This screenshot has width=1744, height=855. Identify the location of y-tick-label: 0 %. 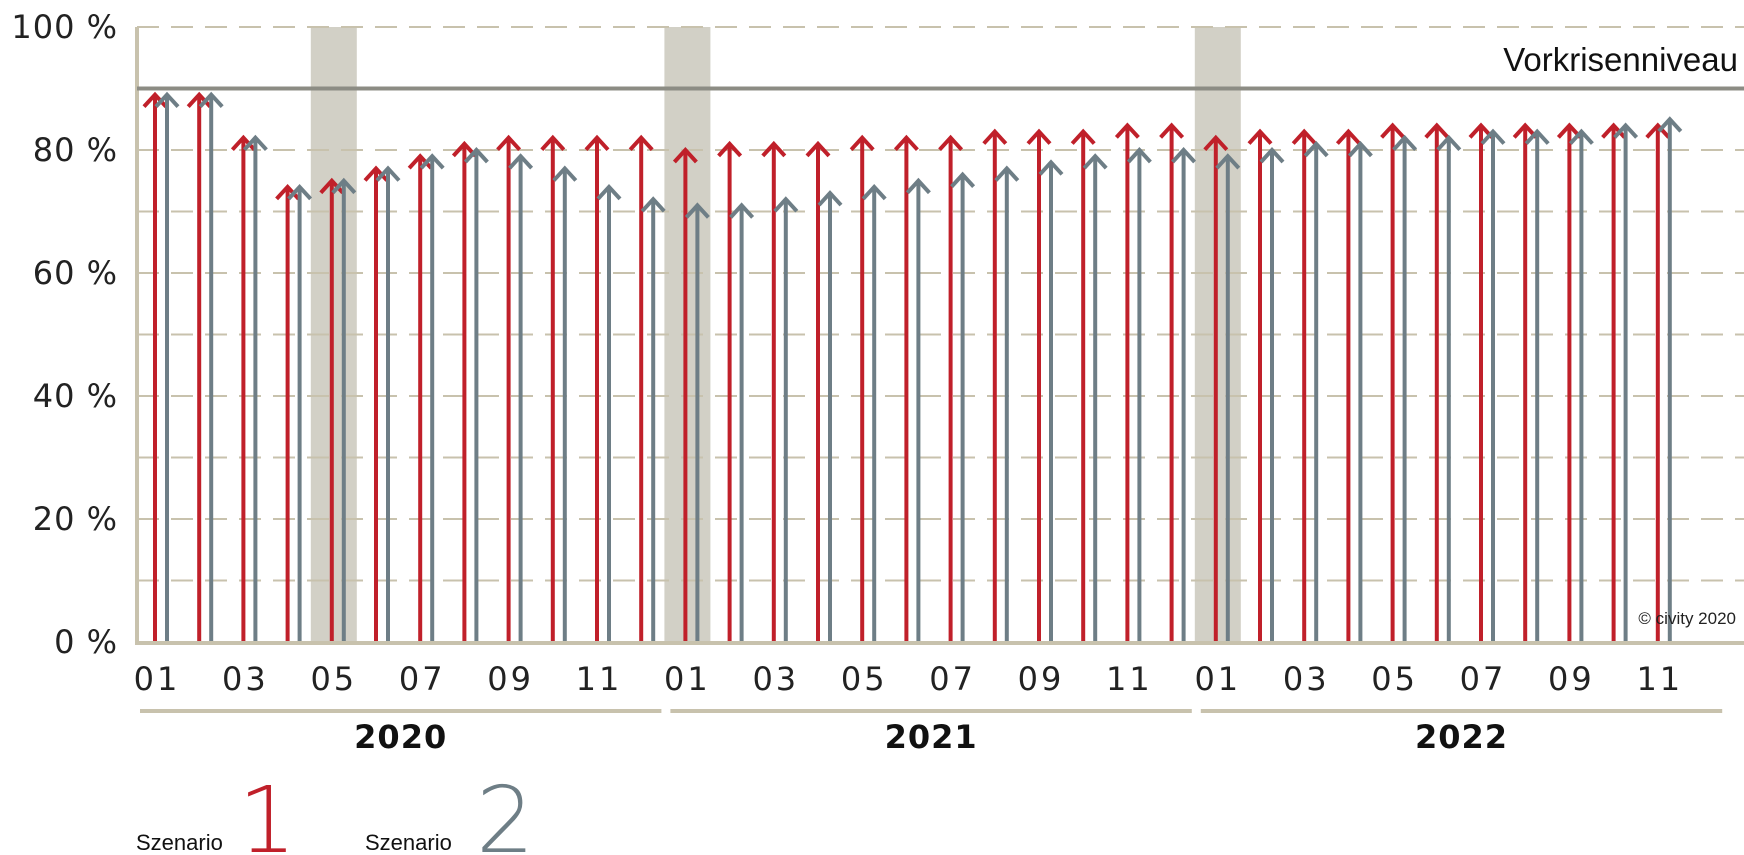
(86, 642).